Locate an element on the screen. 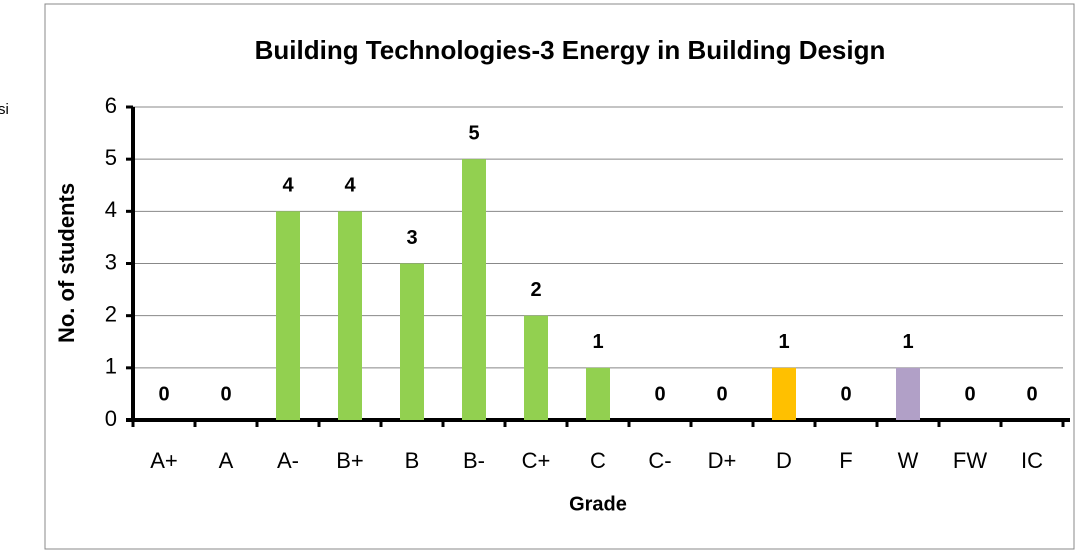  y-tick-label: 3 is located at coordinates (111, 261).